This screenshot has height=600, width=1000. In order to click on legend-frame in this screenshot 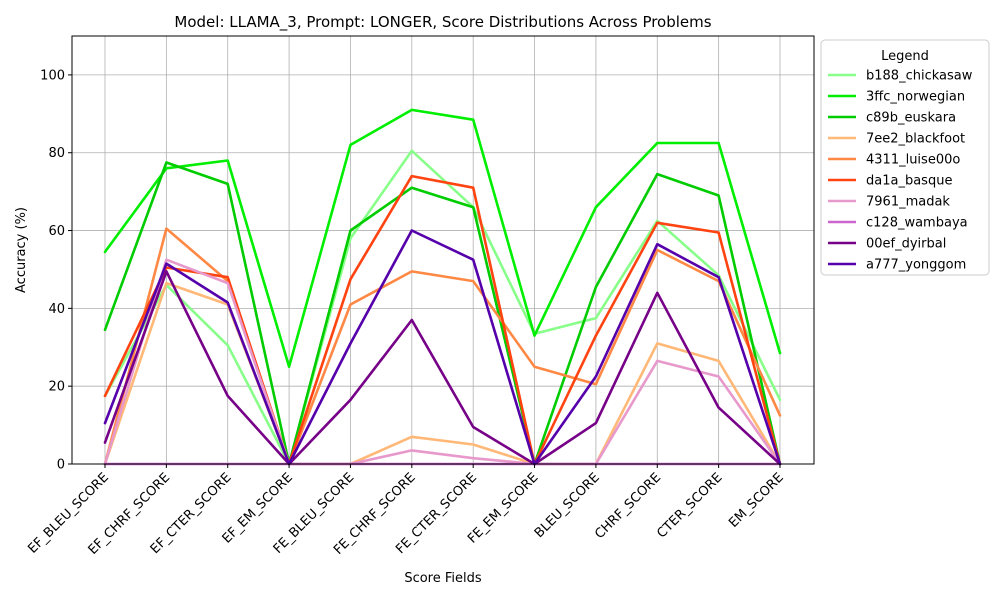, I will do `click(905, 157)`.